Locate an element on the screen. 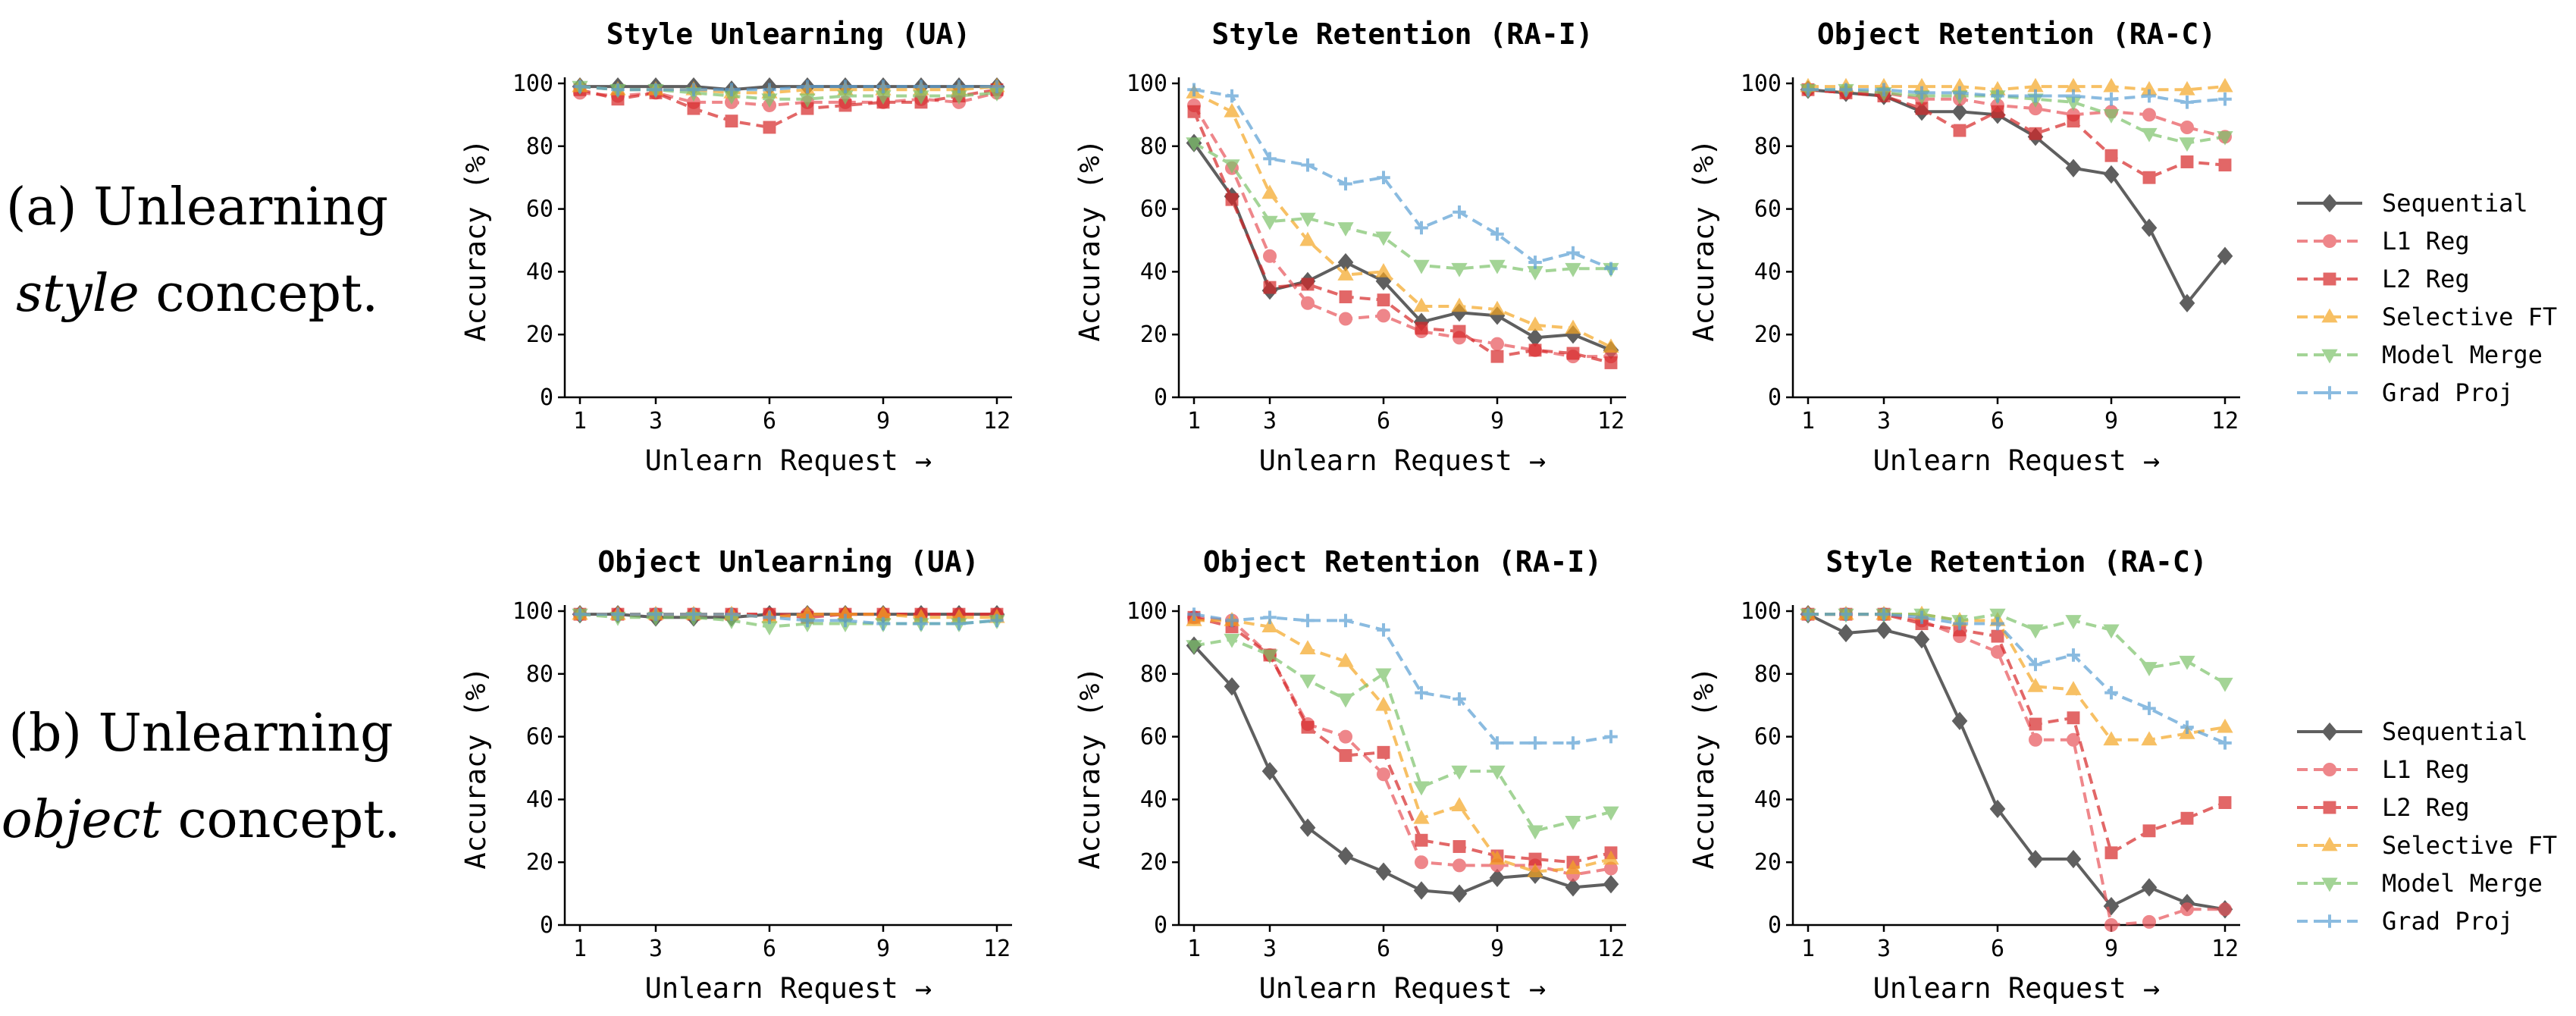 This screenshot has width=2576, height=1016. legend-item-selective-ft is located at coordinates (2330, 315).